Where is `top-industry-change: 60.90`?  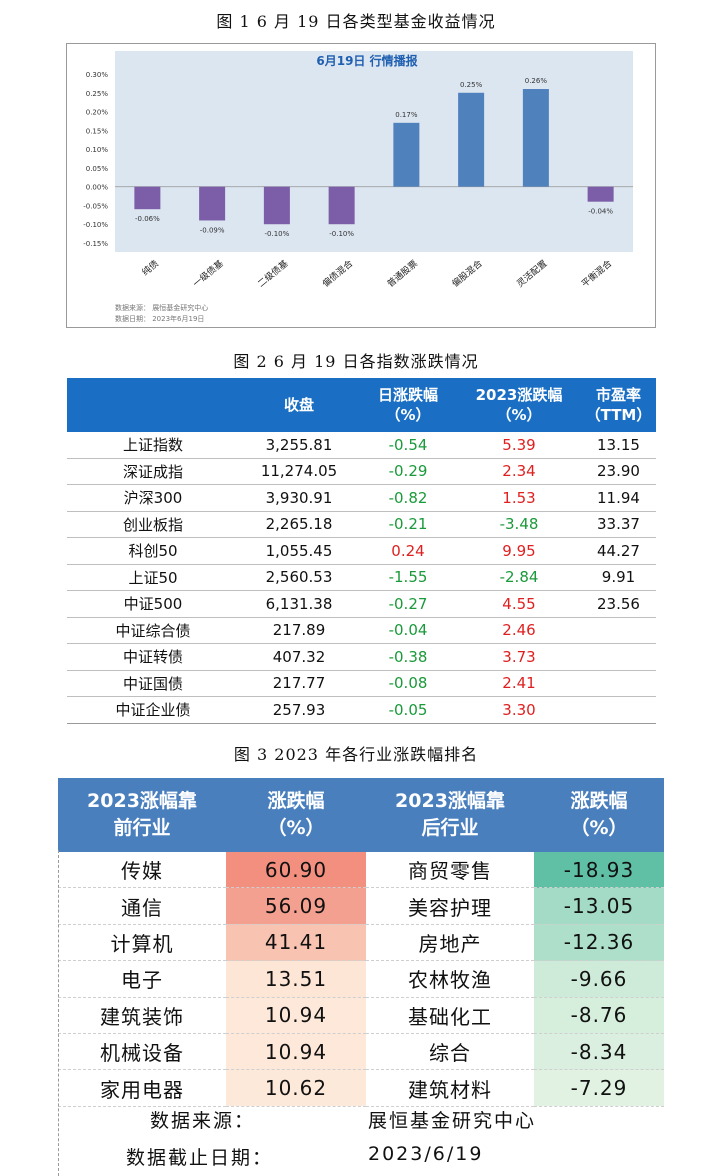 top-industry-change: 60.90 is located at coordinates (296, 870).